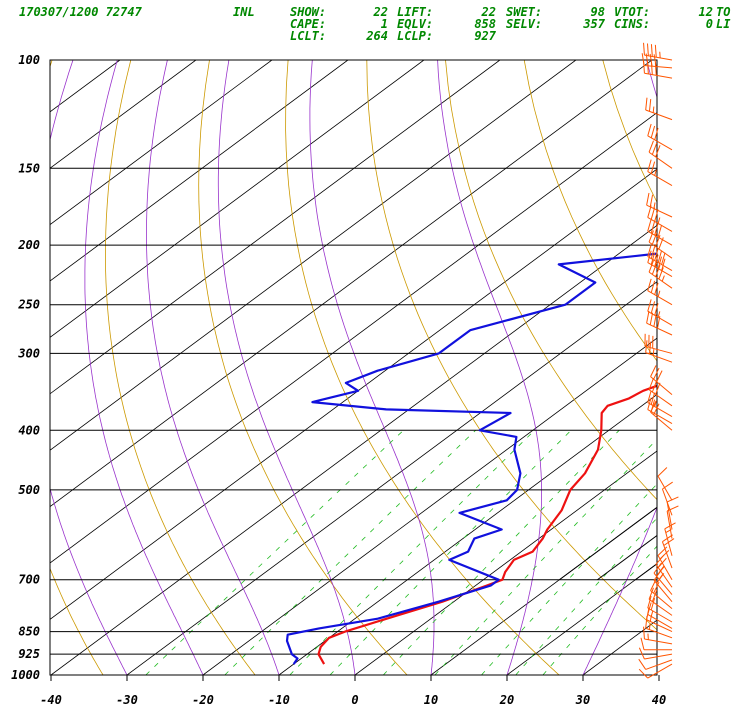 The width and height of the screenshot is (734, 716). Describe the element at coordinates (415, 24) in the screenshot. I see `eqlv-label: EQLV:` at that location.